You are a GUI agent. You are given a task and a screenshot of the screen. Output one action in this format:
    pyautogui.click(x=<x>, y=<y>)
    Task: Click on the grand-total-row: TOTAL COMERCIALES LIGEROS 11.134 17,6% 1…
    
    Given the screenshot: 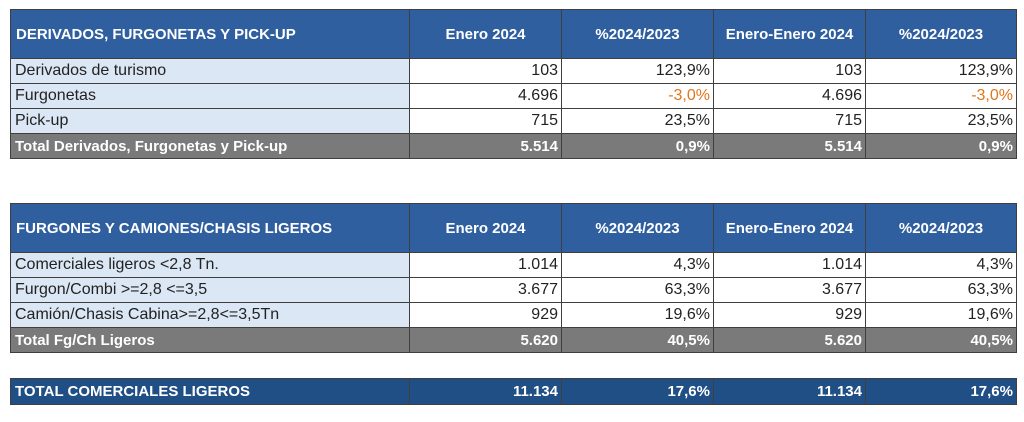 What is the action you would take?
    pyautogui.click(x=513, y=391)
    